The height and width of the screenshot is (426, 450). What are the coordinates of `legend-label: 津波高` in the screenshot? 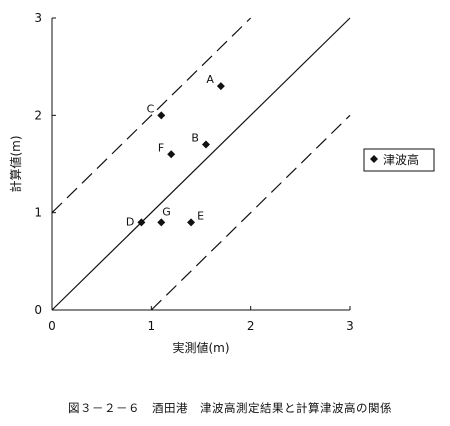 It's located at (401, 159).